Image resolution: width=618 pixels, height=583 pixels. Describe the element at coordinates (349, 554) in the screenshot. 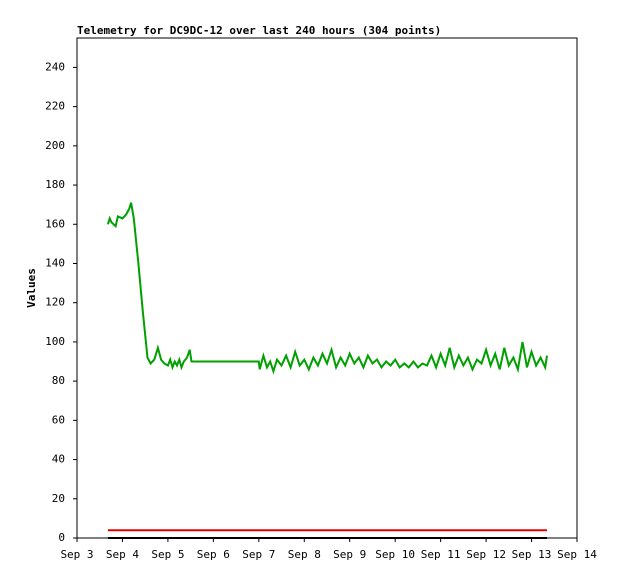

I see `x-tick-label: Sep 9` at that location.